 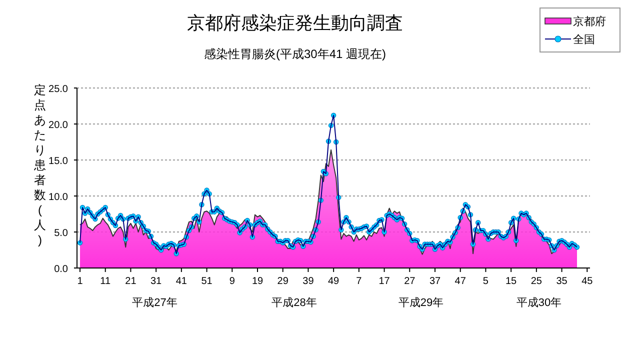 I want to click on x-tick-label: 27, so click(x=410, y=281).